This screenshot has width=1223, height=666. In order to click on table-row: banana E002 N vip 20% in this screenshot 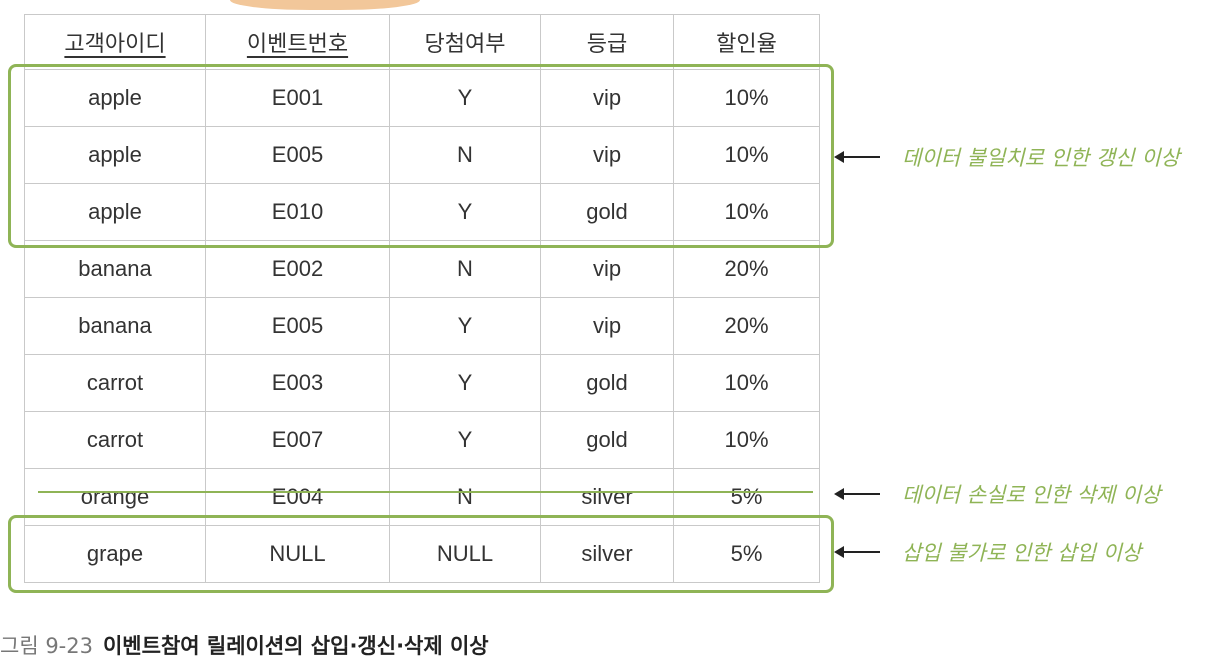, I will do `click(422, 269)`.